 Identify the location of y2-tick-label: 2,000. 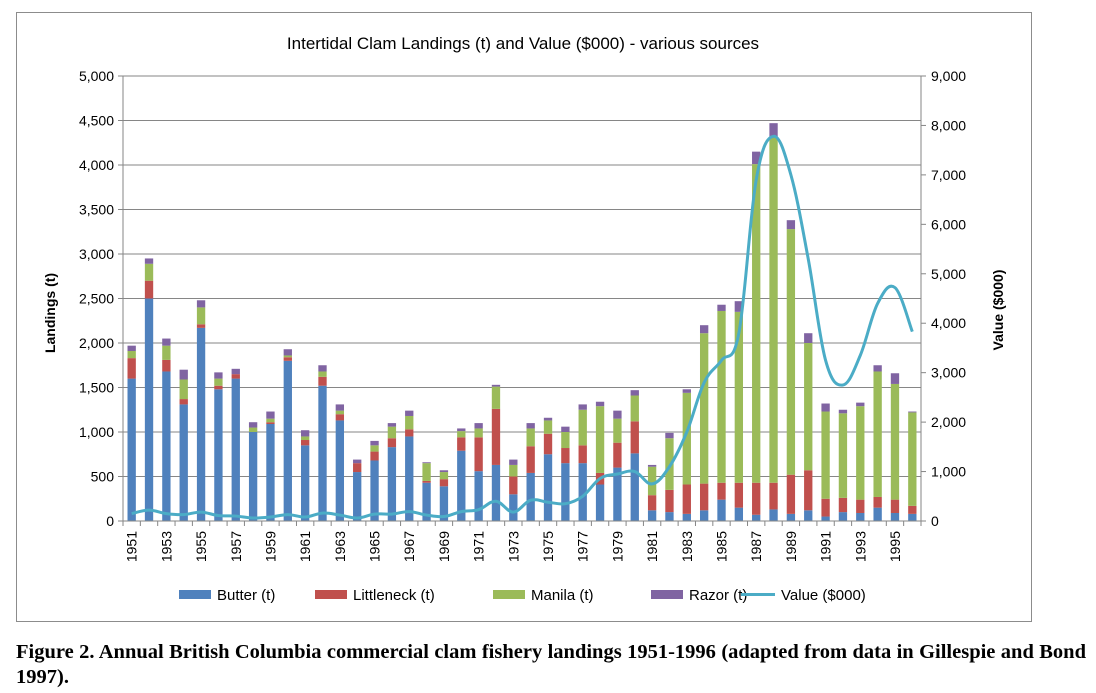
(948, 422).